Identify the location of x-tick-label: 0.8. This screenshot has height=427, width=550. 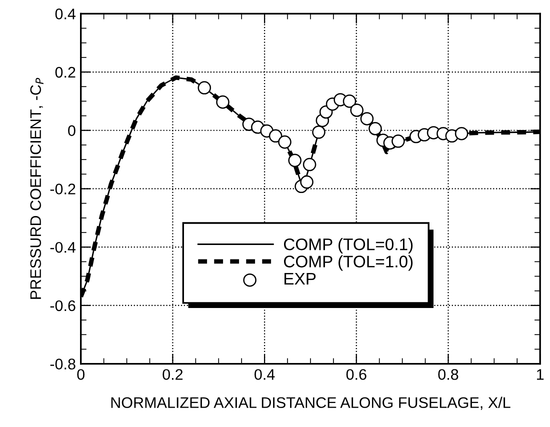
(448, 374).